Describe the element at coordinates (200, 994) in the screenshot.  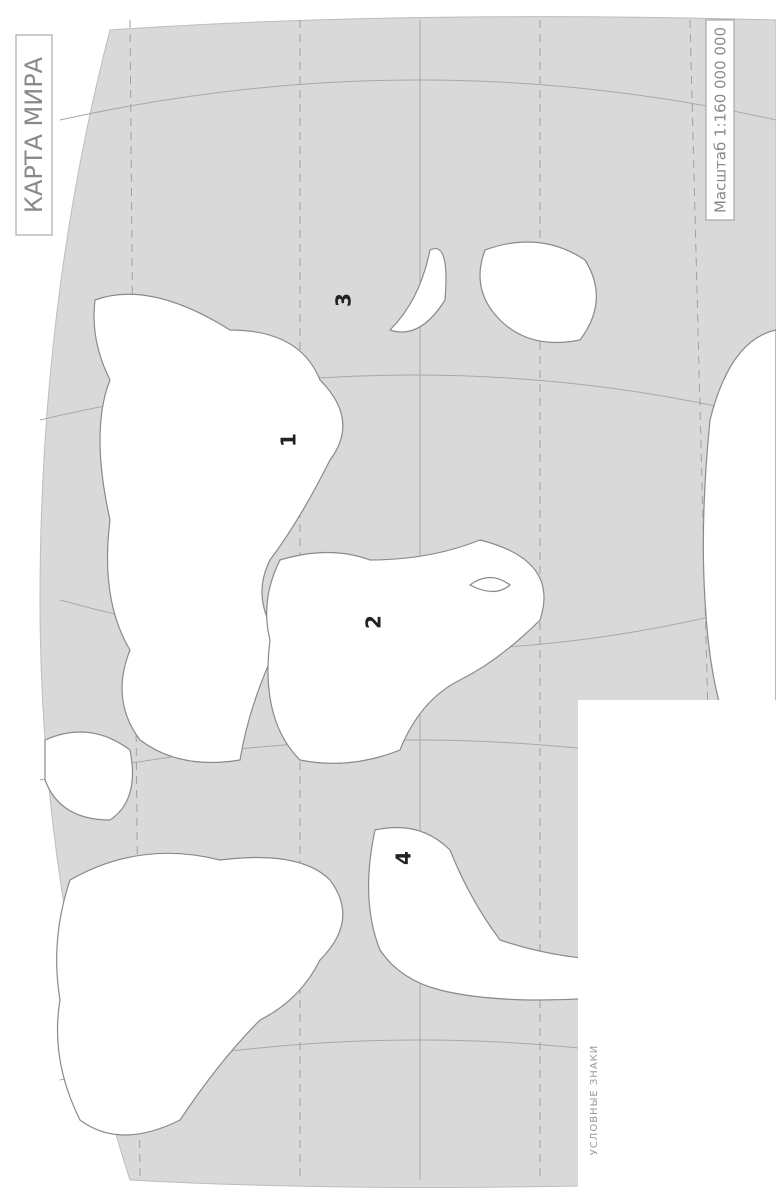
I see `north-america` at that location.